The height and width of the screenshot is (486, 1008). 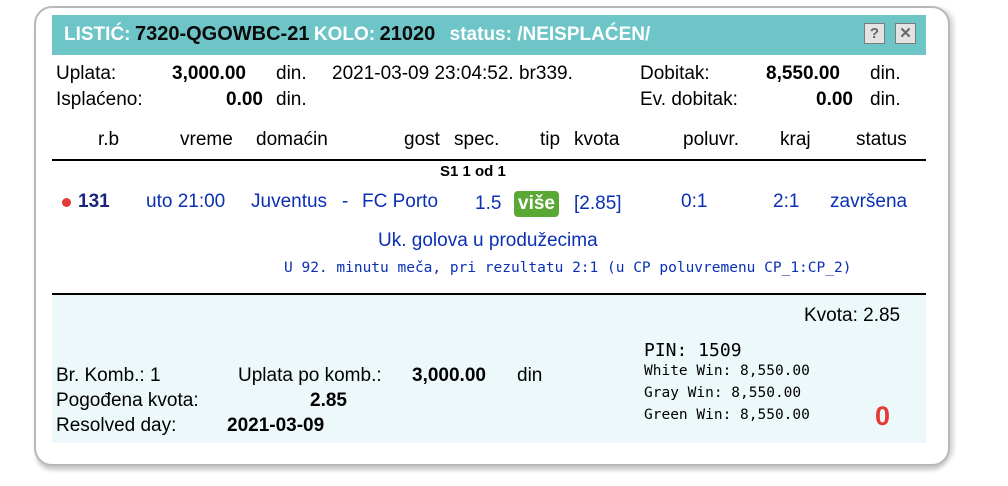 What do you see at coordinates (881, 139) in the screenshot?
I see `header-status: status` at bounding box center [881, 139].